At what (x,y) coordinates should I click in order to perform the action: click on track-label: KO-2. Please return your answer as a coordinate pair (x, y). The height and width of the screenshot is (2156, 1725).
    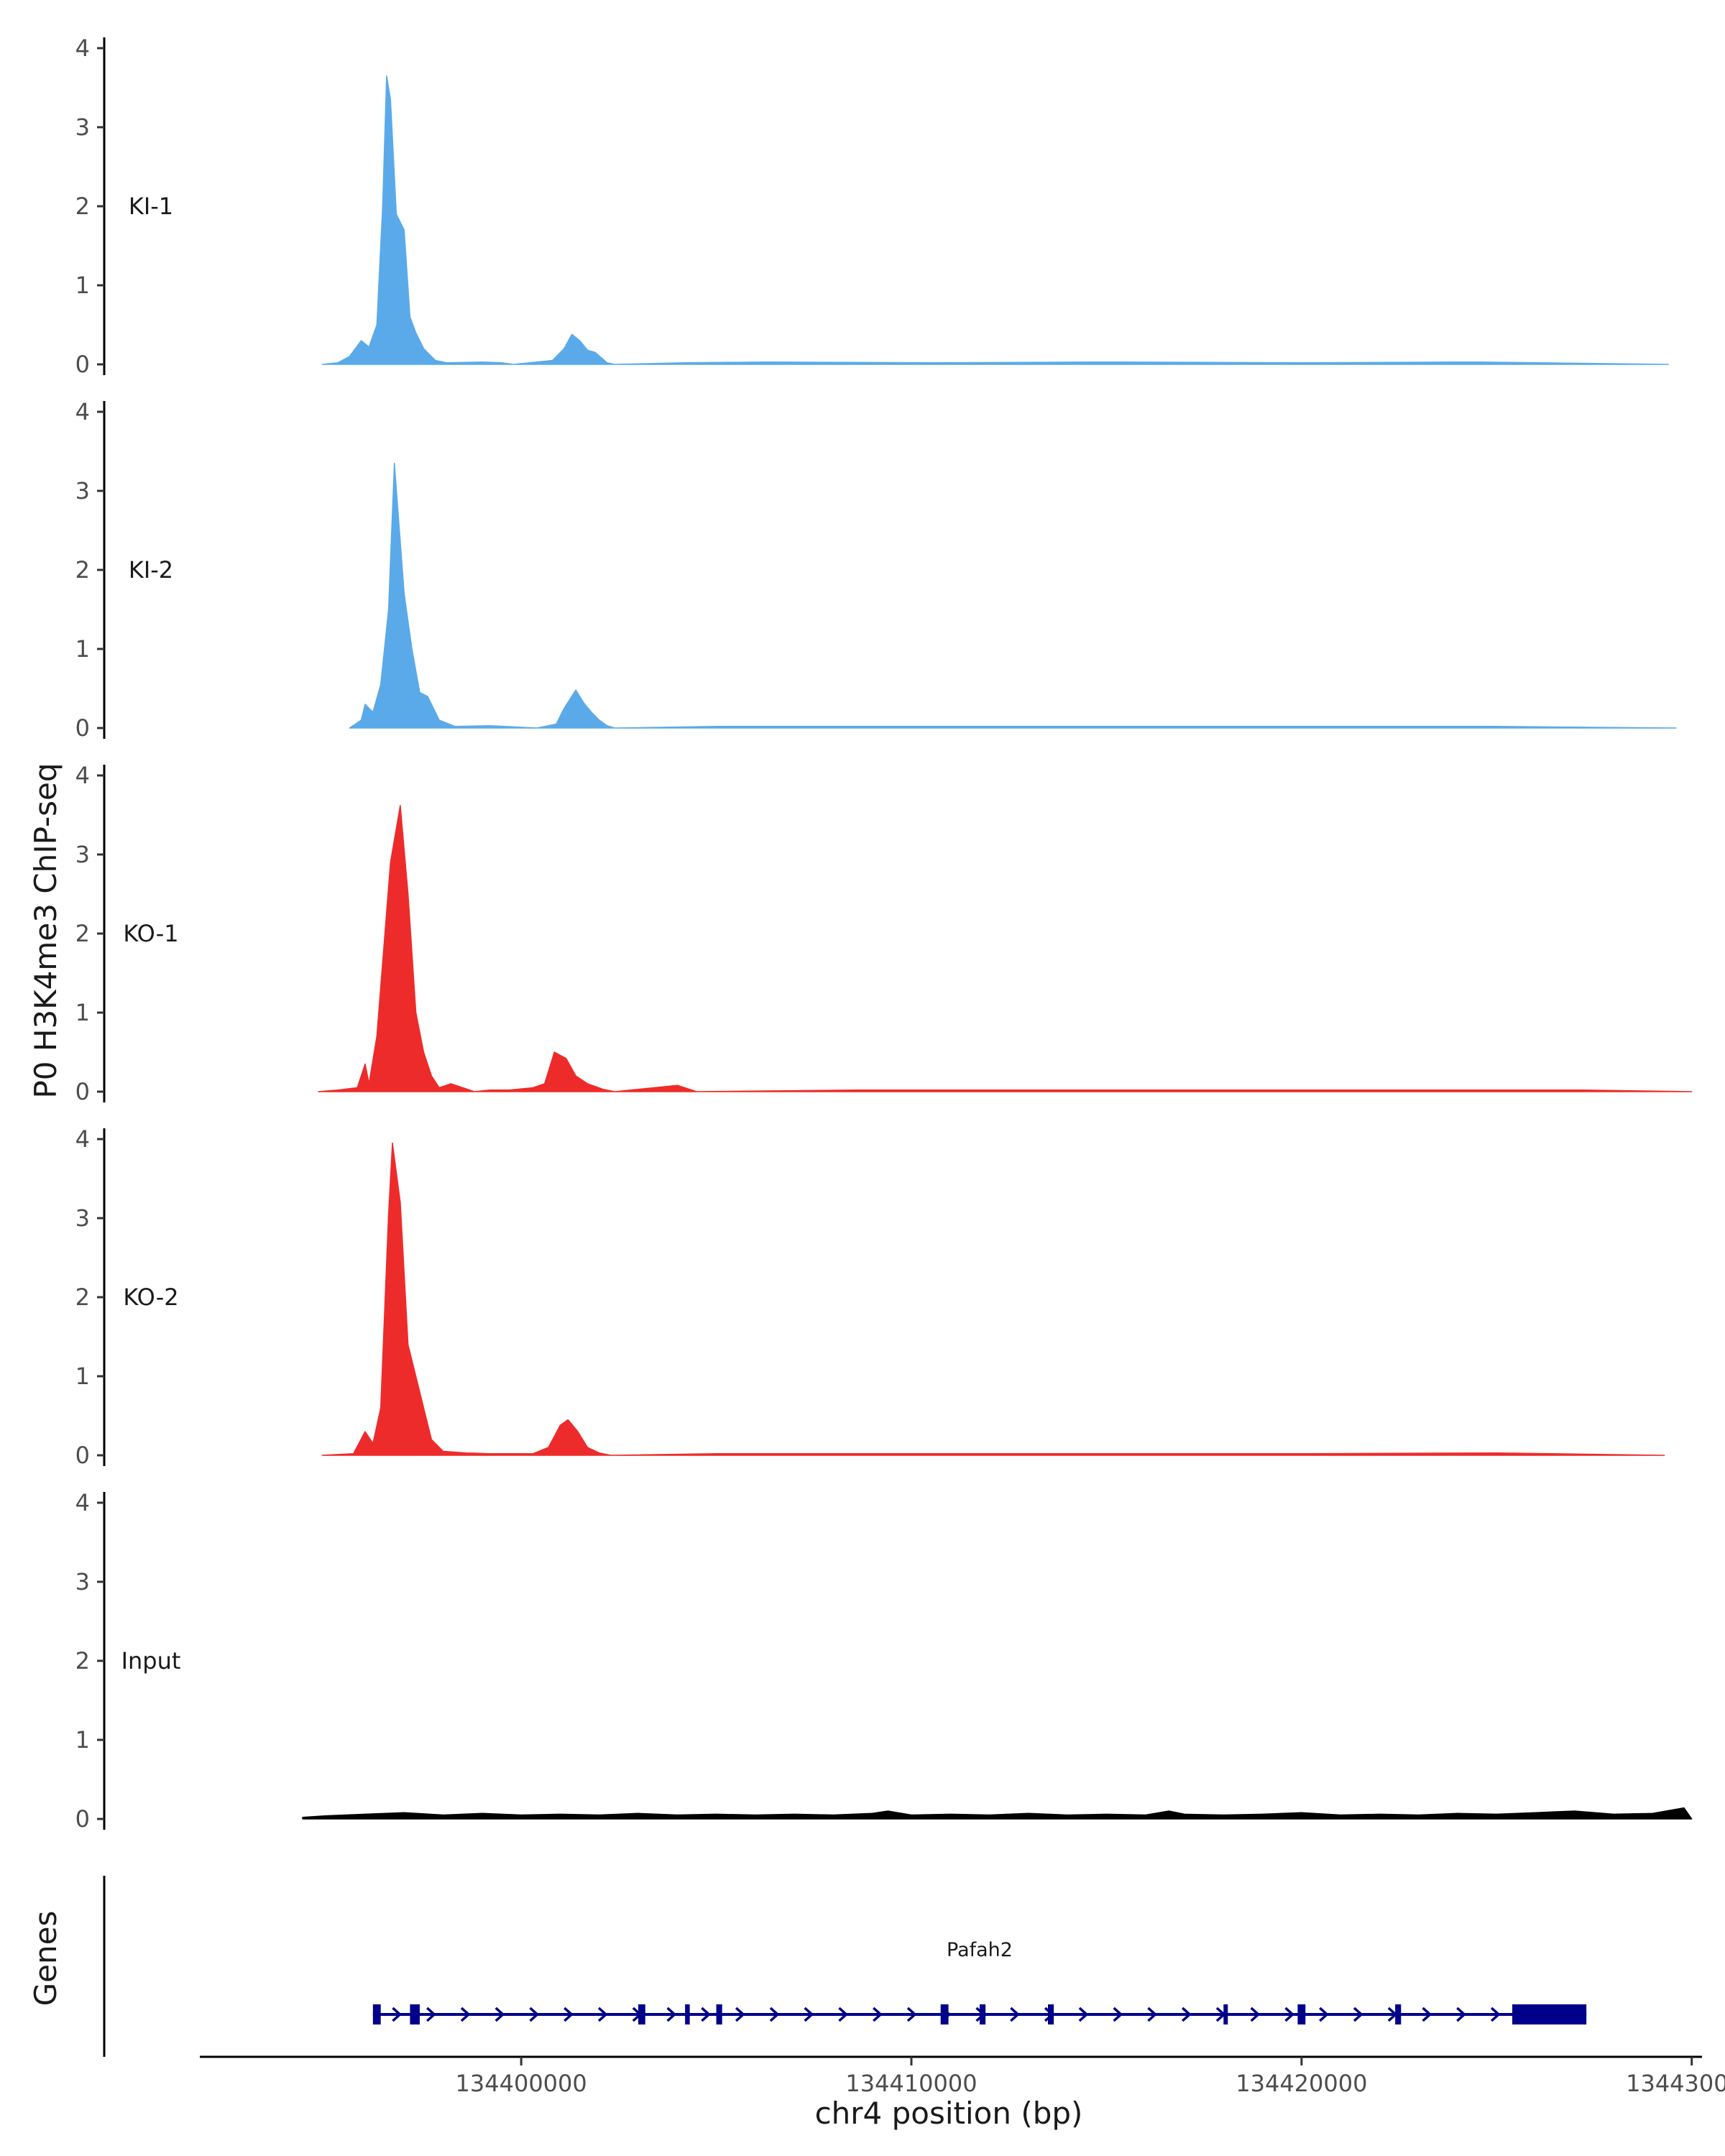
    Looking at the image, I should click on (150, 1297).